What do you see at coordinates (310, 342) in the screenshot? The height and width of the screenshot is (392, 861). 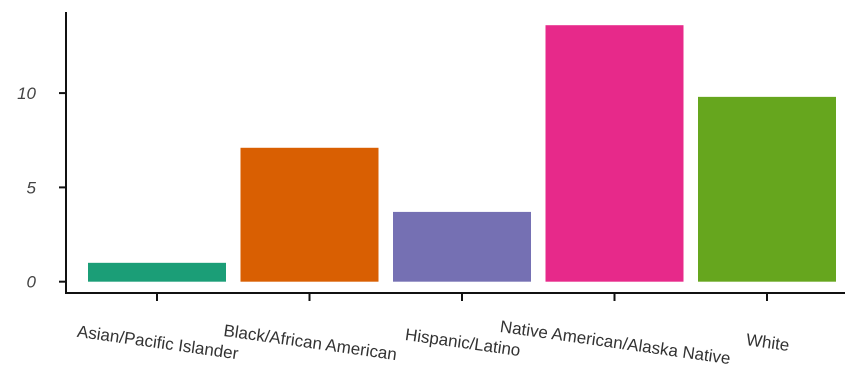 I see `x-tick-label: Black/African American` at bounding box center [310, 342].